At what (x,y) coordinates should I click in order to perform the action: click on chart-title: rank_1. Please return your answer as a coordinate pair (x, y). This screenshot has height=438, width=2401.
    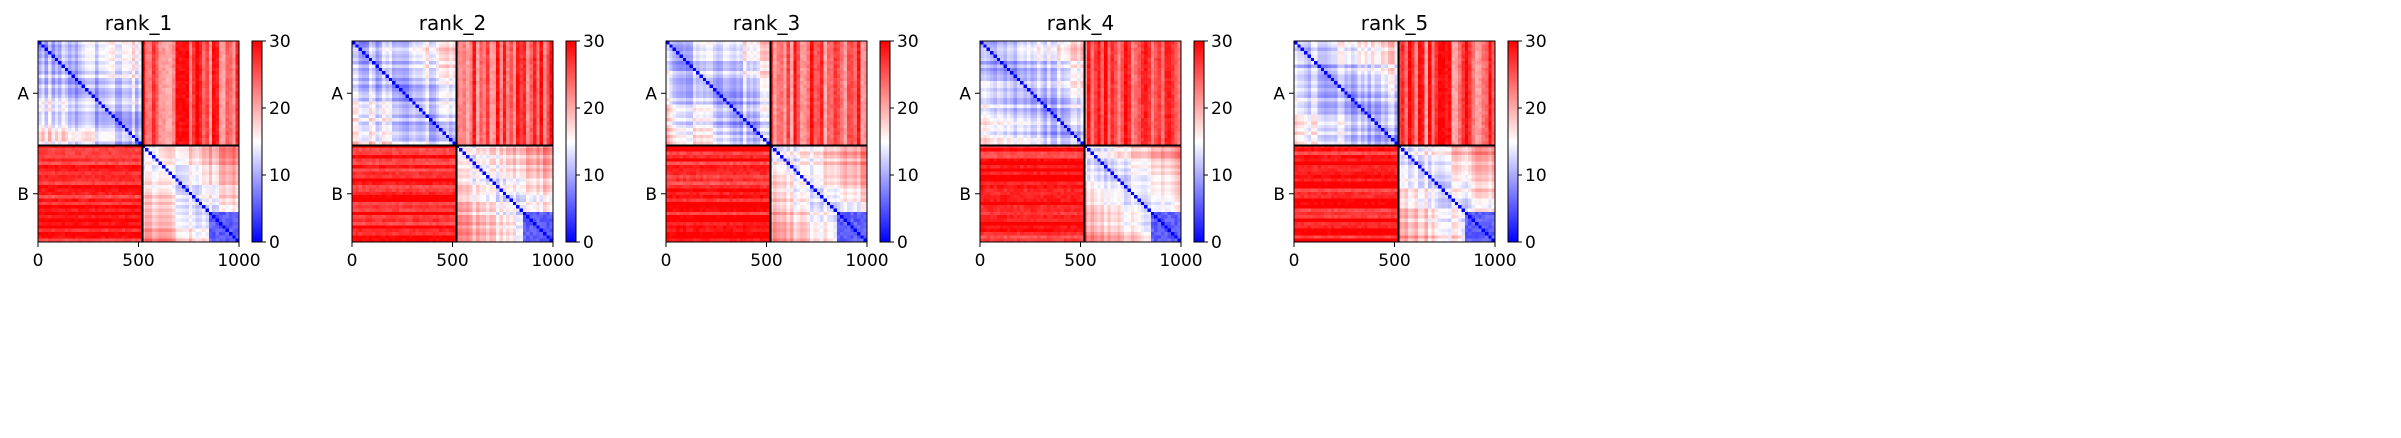
    Looking at the image, I should click on (138, 23).